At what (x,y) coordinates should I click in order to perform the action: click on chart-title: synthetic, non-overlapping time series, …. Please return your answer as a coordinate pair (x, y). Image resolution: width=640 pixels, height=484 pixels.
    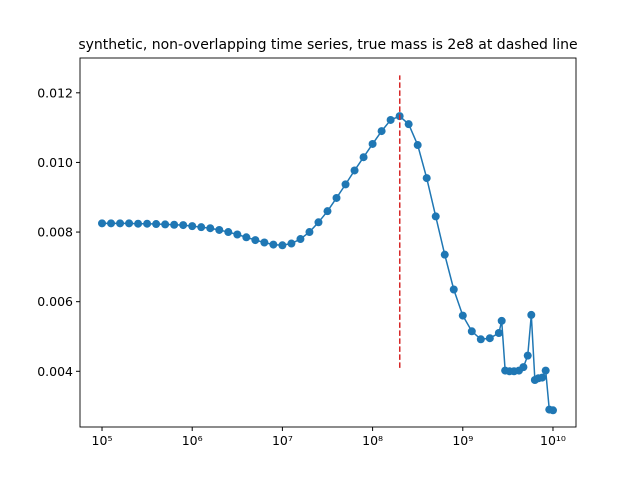
    Looking at the image, I should click on (327, 45).